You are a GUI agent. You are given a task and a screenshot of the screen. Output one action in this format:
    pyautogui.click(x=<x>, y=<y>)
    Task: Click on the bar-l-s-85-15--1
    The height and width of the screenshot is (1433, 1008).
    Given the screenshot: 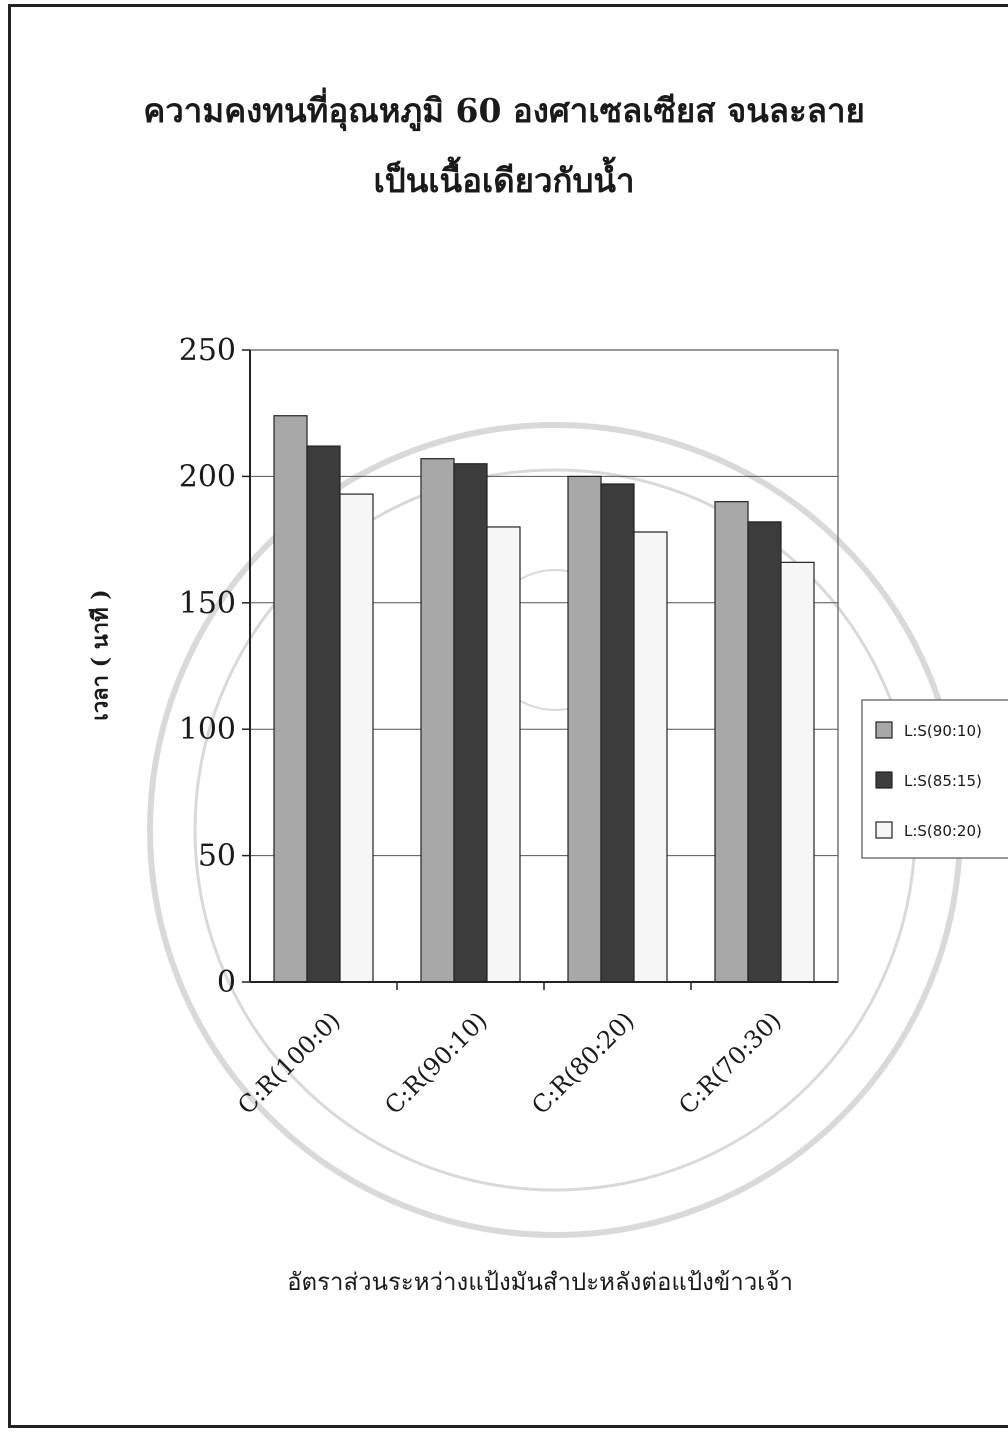 What is the action you would take?
    pyautogui.click(x=470, y=723)
    